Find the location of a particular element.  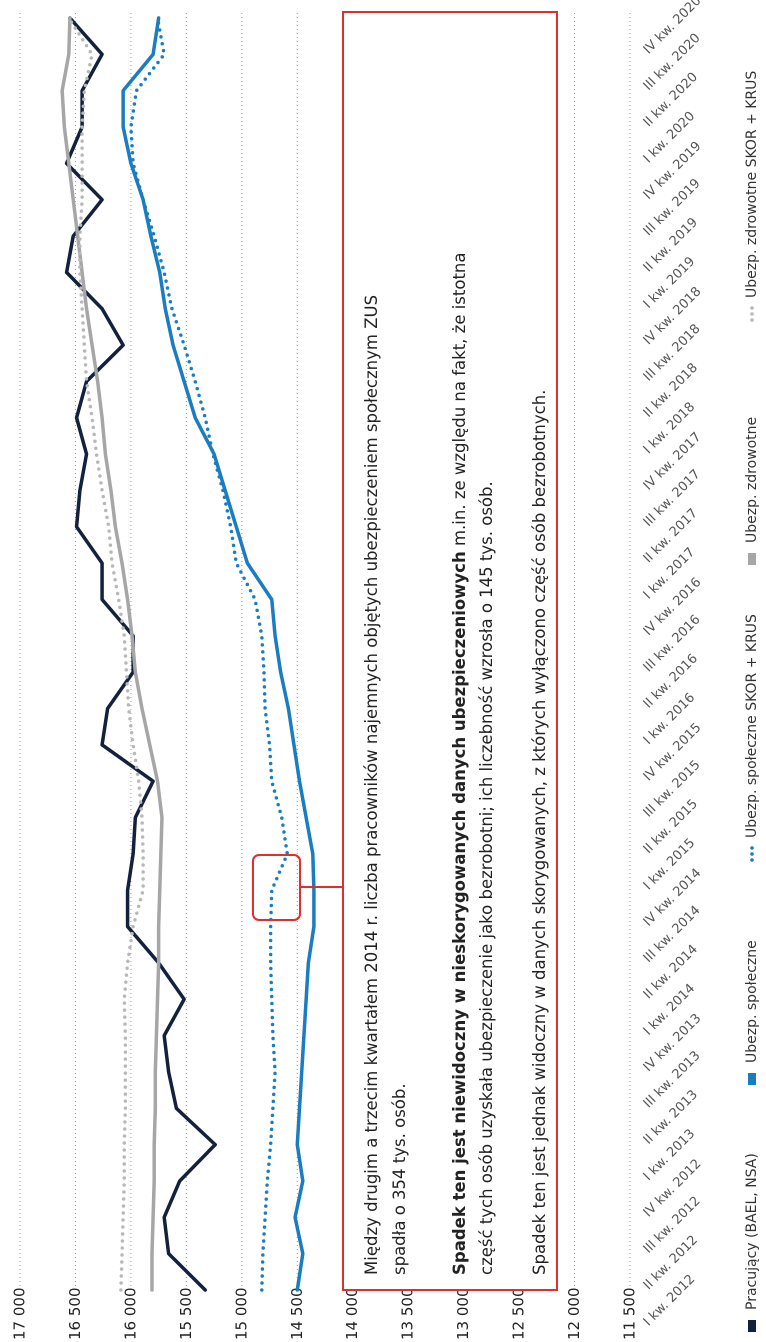

legend-label: Pracujący (BAEL, NSA) is located at coordinates (752, 1231).